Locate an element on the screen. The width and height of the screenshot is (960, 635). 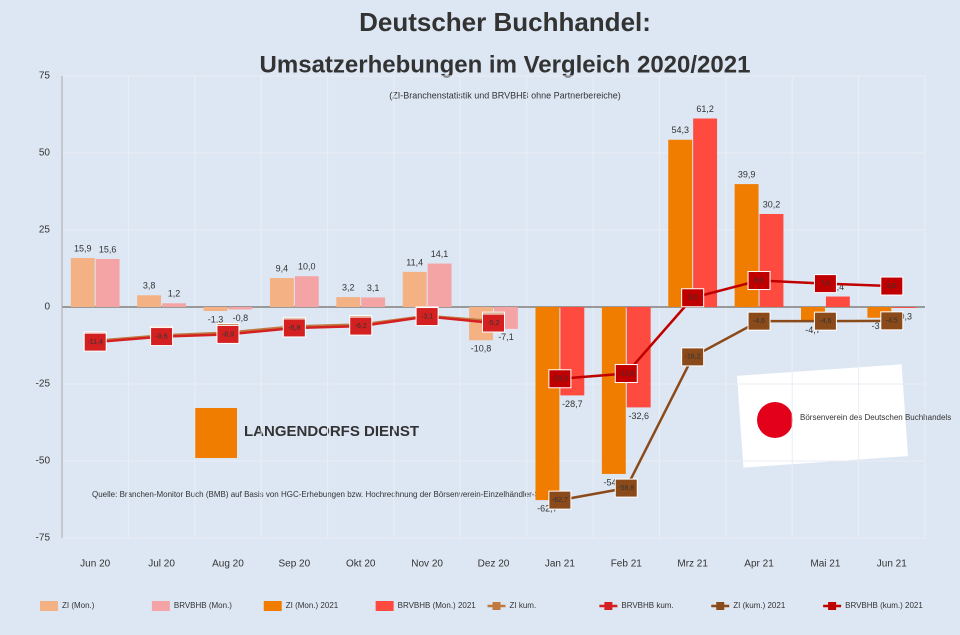
marker-value-label: -3,1 is located at coordinates (427, 316).